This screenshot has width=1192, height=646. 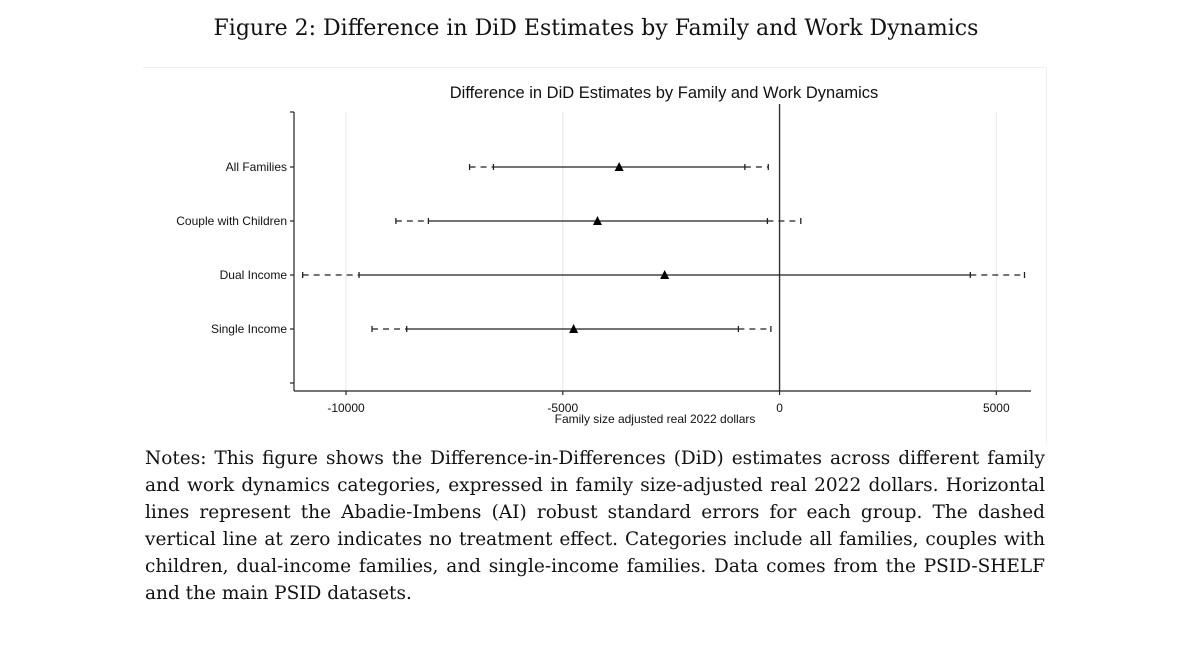 I want to click on category-row: Single Income, so click(x=491, y=329).